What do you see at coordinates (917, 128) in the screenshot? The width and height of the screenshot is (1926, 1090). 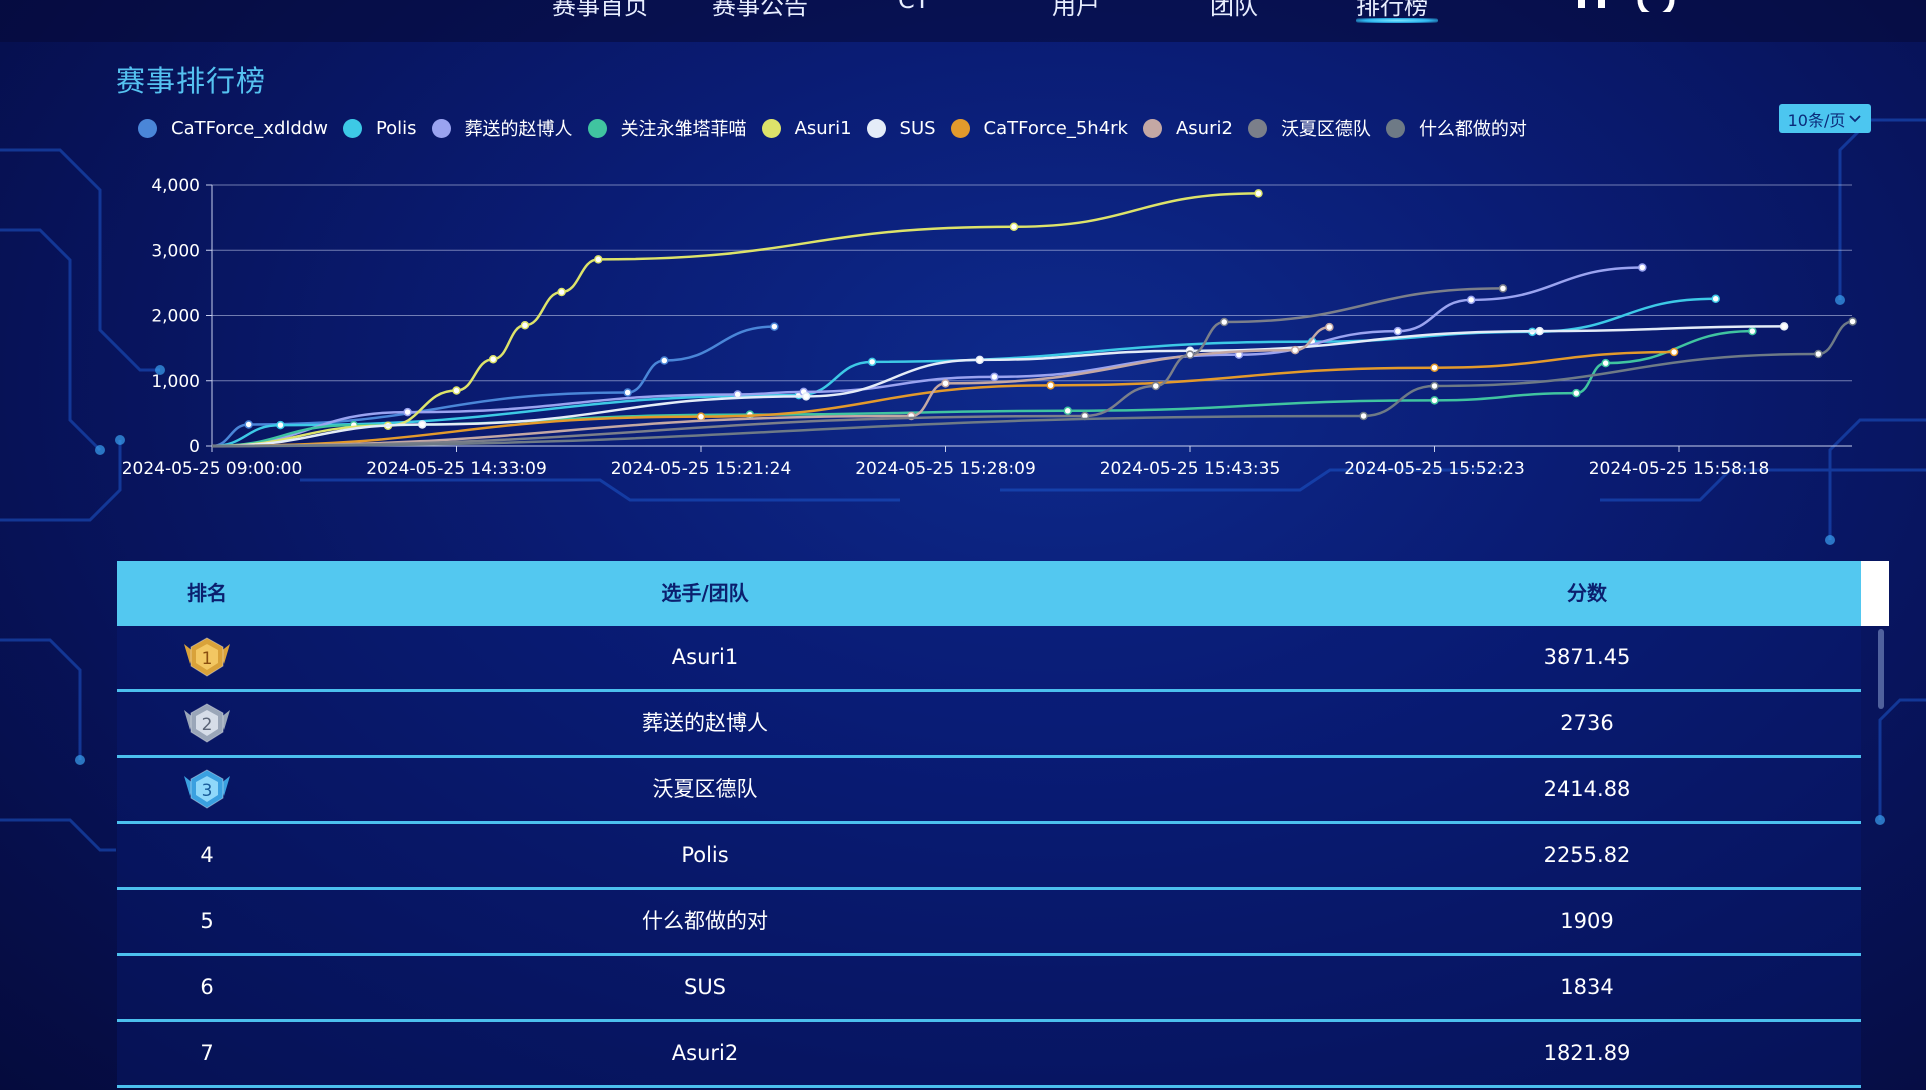 I see `legend-label: SUS` at bounding box center [917, 128].